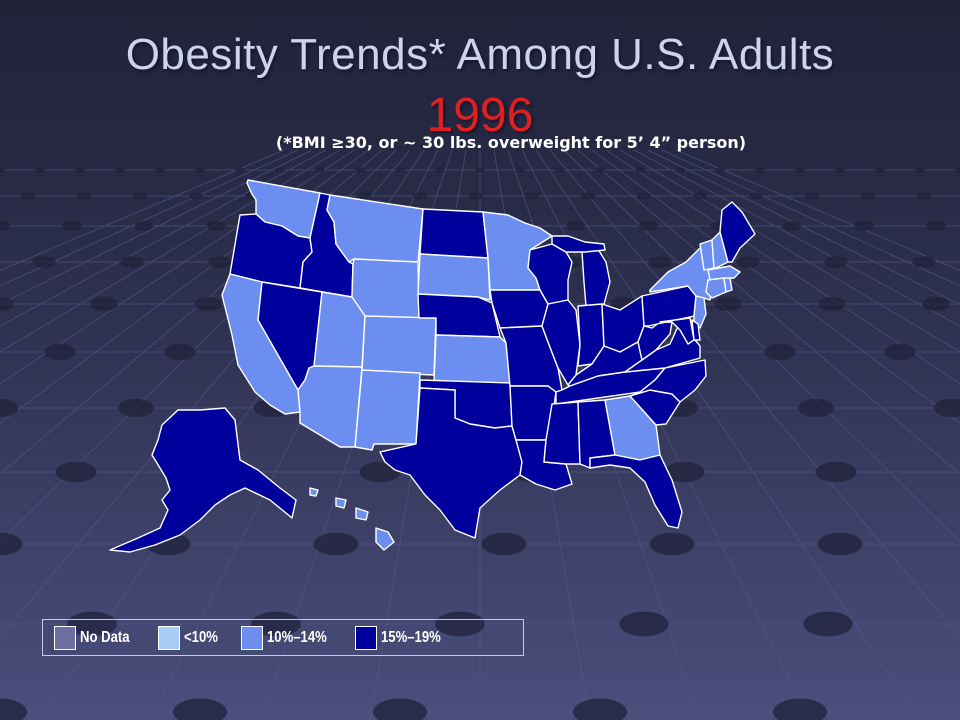 The image size is (960, 720). Describe the element at coordinates (201, 637) in the screenshot. I see `legend-label-lt10: <10%` at that location.